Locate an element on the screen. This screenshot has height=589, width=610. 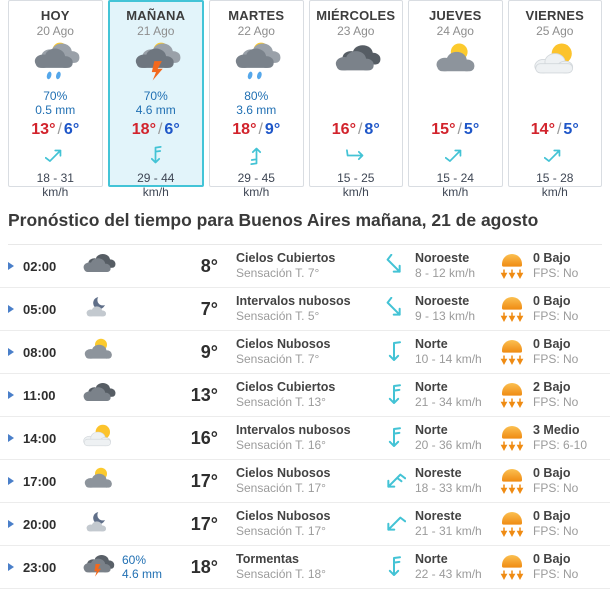
condition-info: Cielos Cubiertos Sensación T. 7° is located at coordinates (286, 266).